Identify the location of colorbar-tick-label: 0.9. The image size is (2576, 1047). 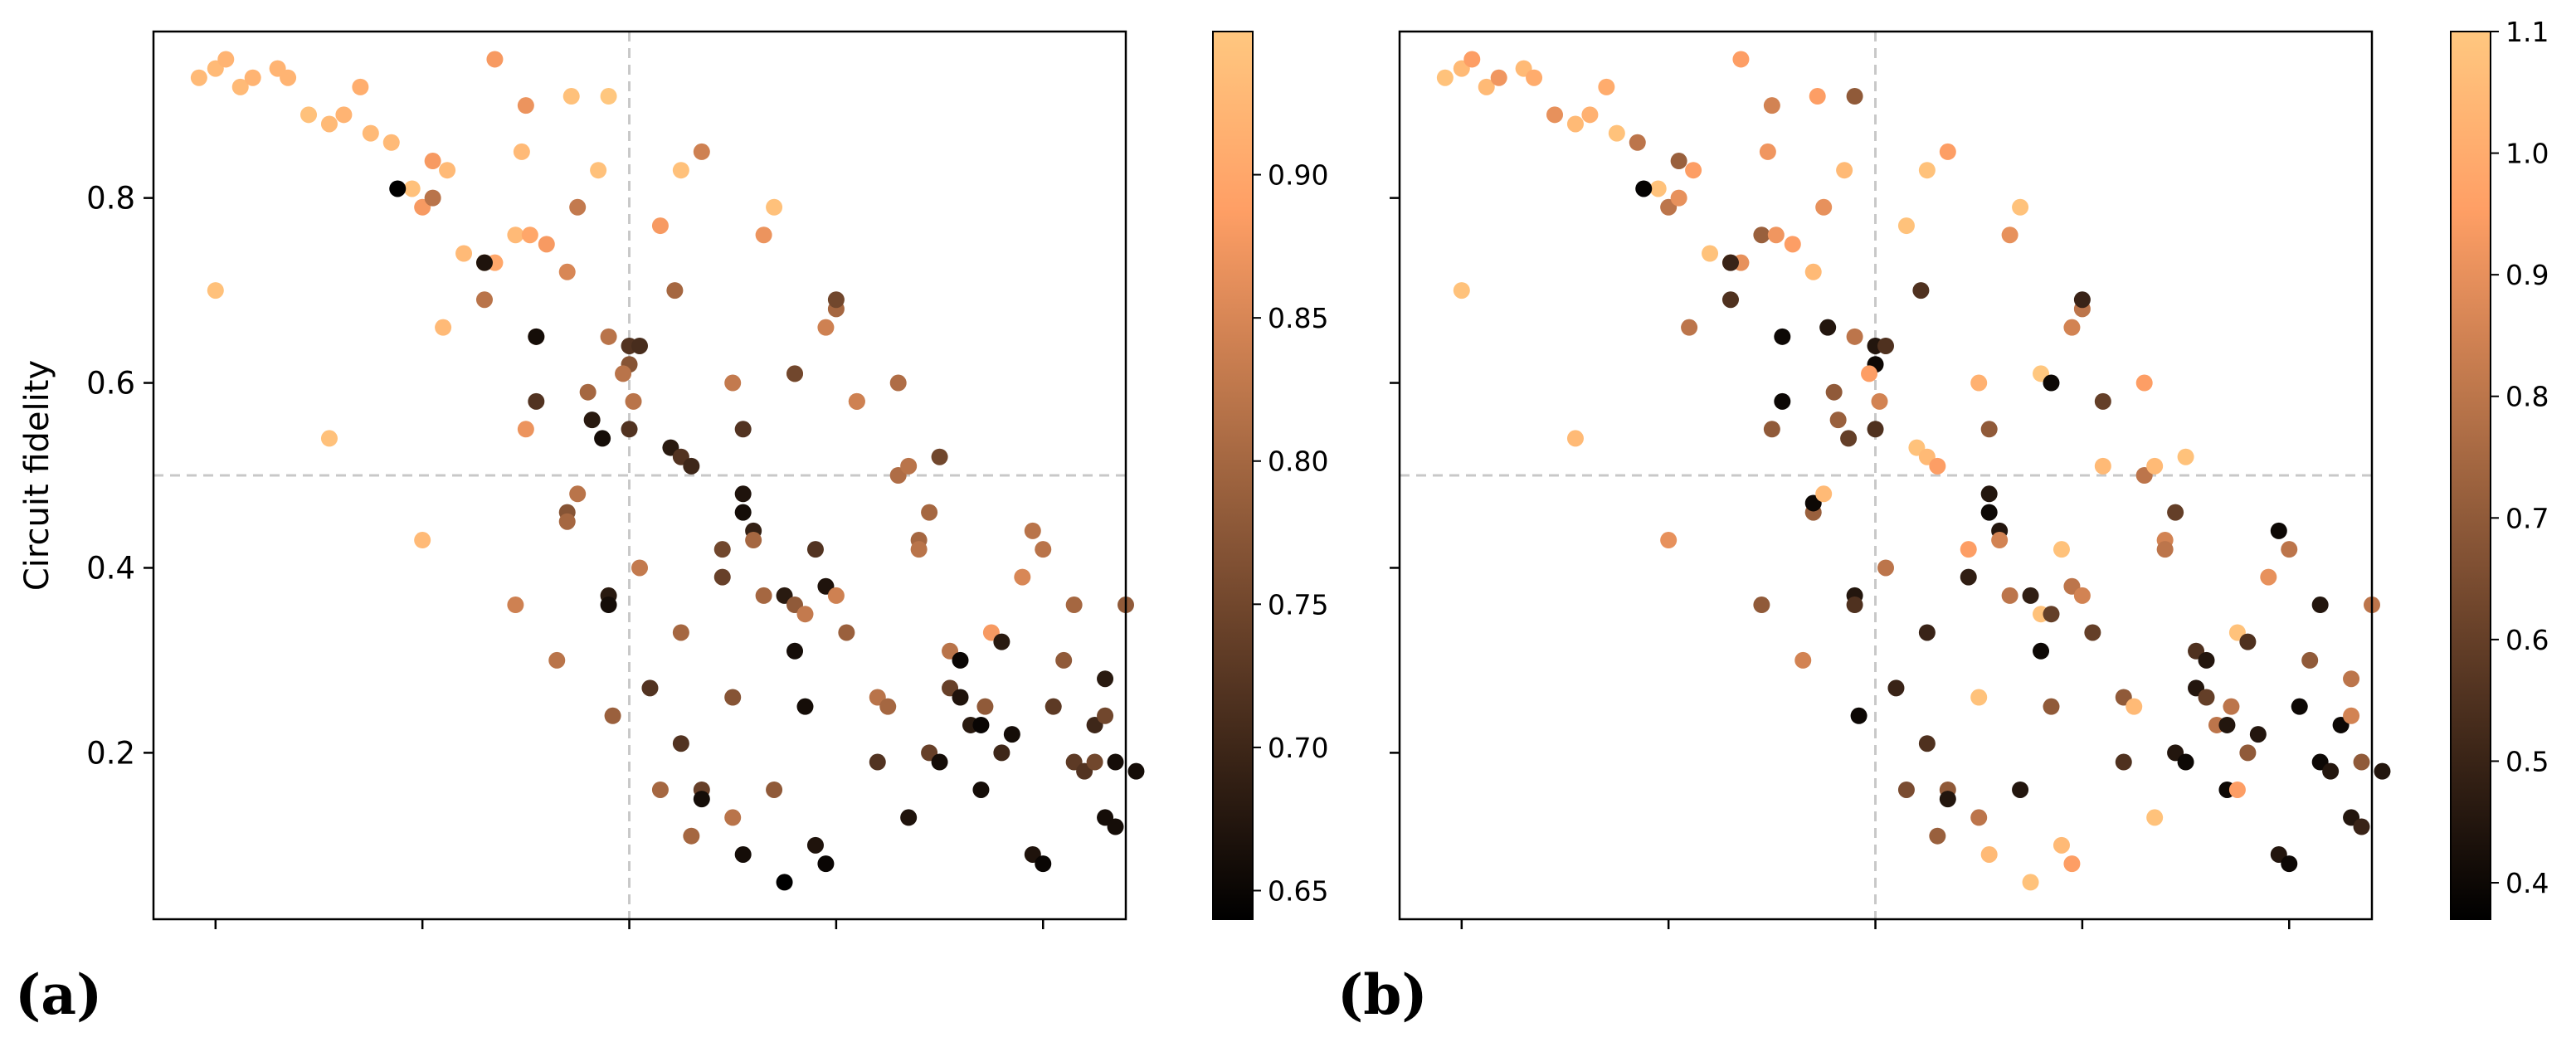
(2527, 275).